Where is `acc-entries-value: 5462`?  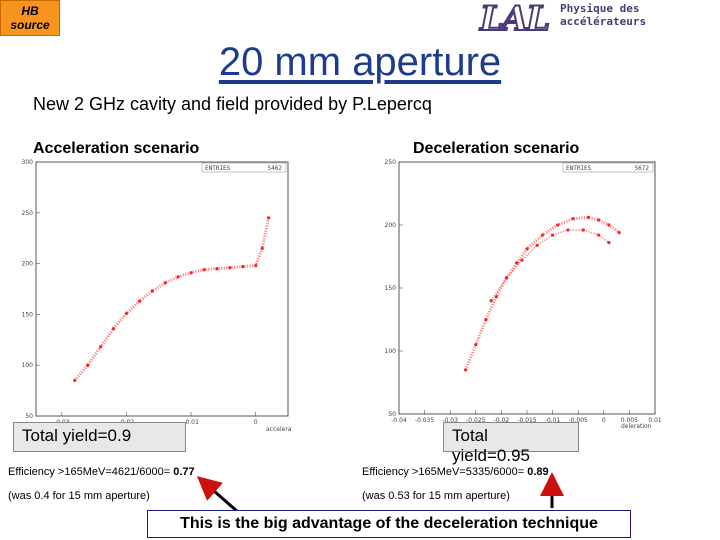
acc-entries-value: 5462 is located at coordinates (275, 168).